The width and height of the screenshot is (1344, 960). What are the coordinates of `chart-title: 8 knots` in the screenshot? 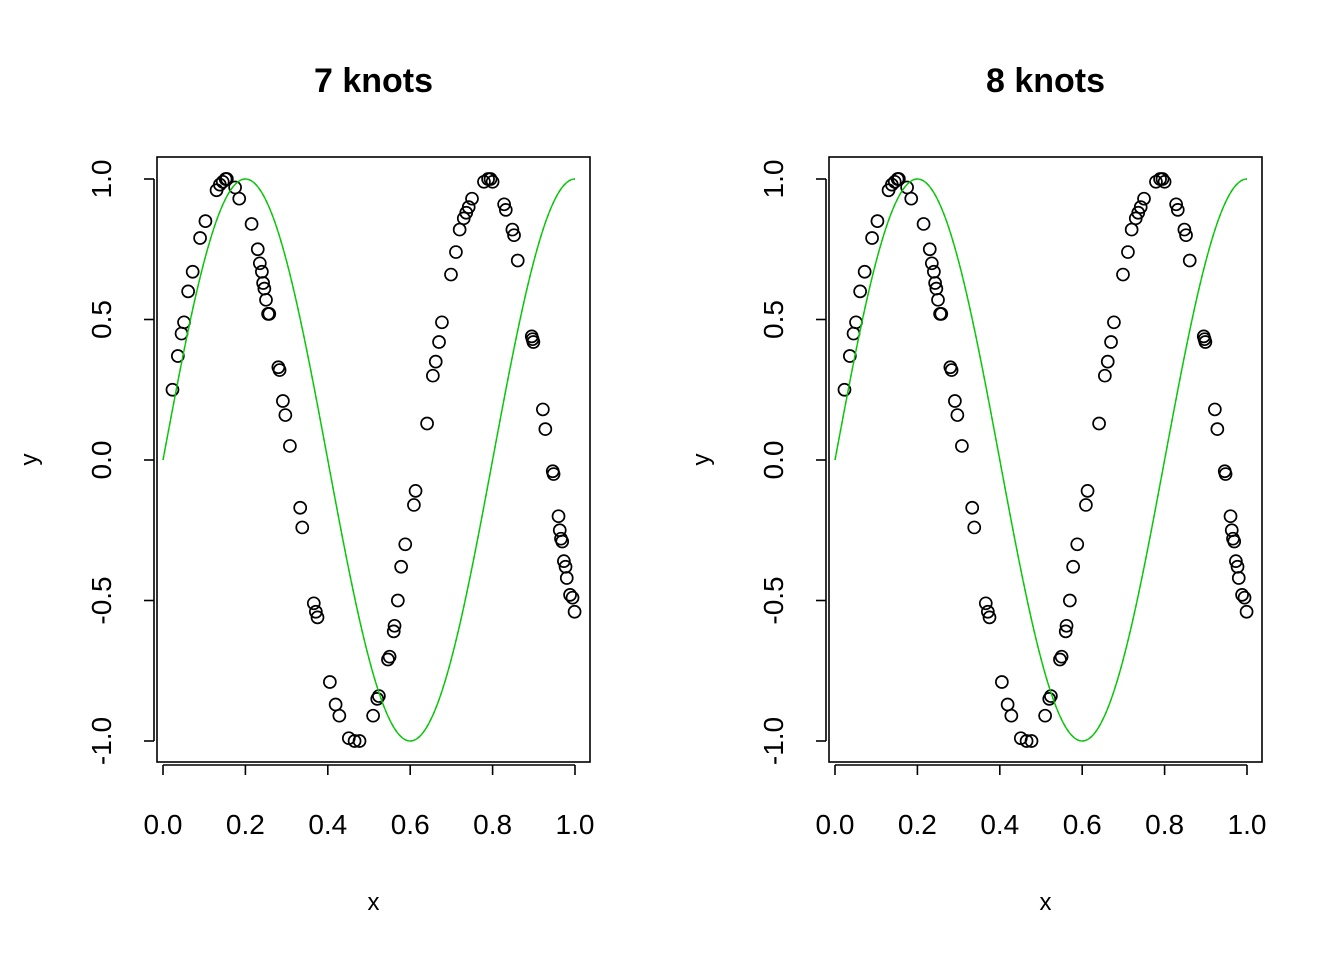 It's located at (1045, 81).